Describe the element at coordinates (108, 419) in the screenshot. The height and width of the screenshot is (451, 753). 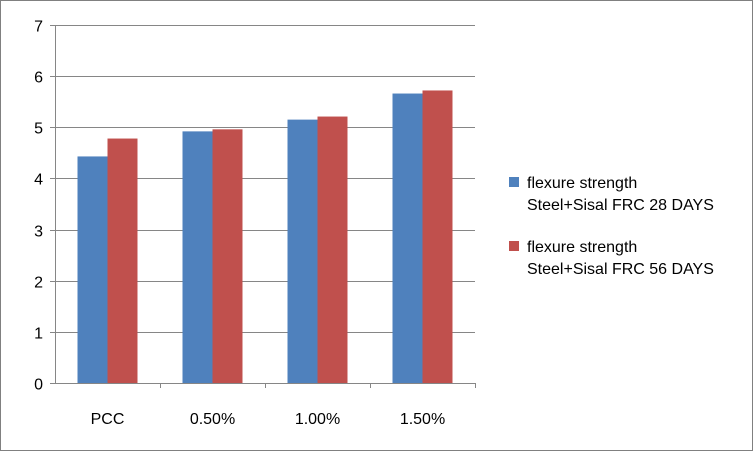
I see `x-tick-label: PCC` at that location.